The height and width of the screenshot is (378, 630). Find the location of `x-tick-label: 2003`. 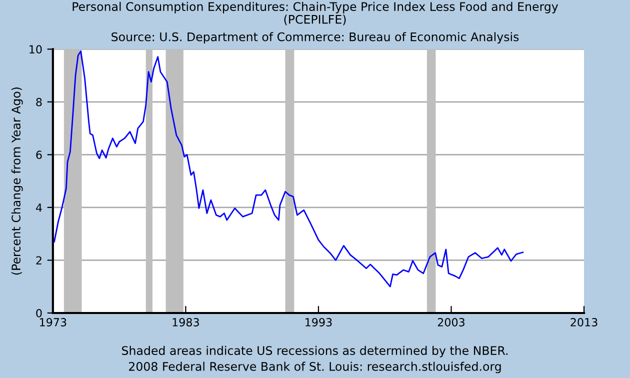

x-tick-label: 2003 is located at coordinates (451, 322).